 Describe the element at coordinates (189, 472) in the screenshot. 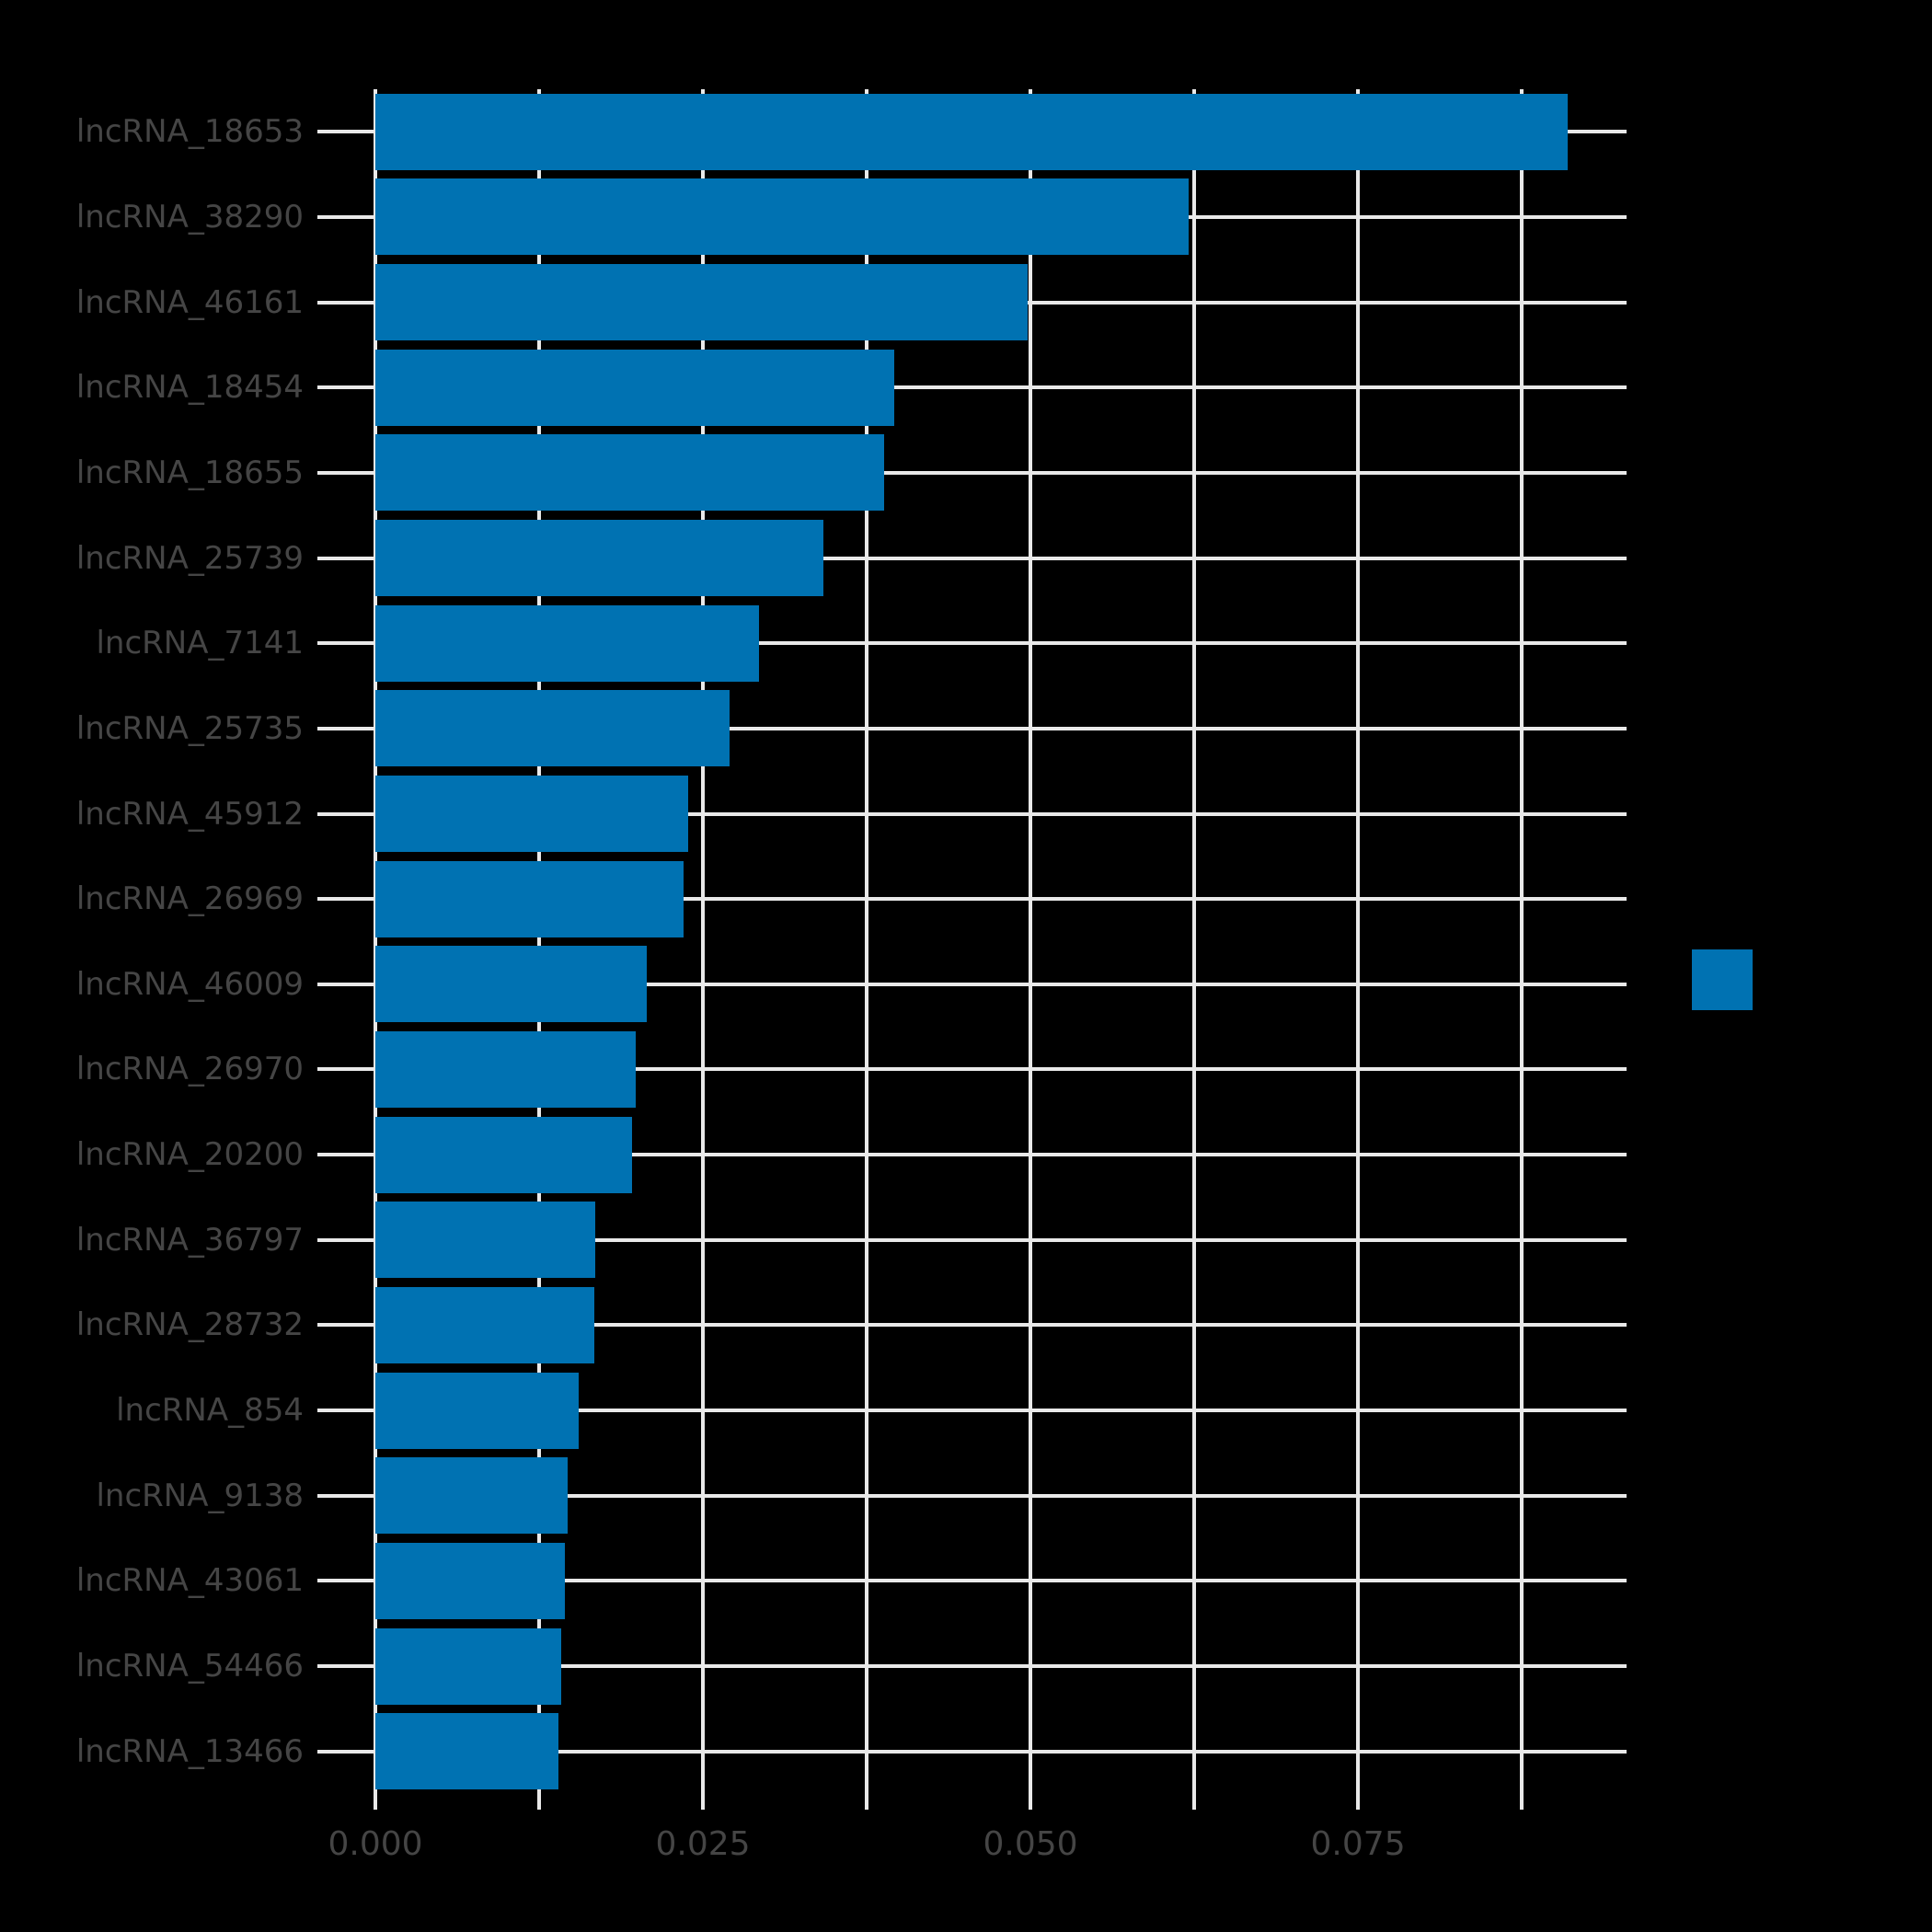

I see `y-tick-label: lncRNA_18655` at that location.